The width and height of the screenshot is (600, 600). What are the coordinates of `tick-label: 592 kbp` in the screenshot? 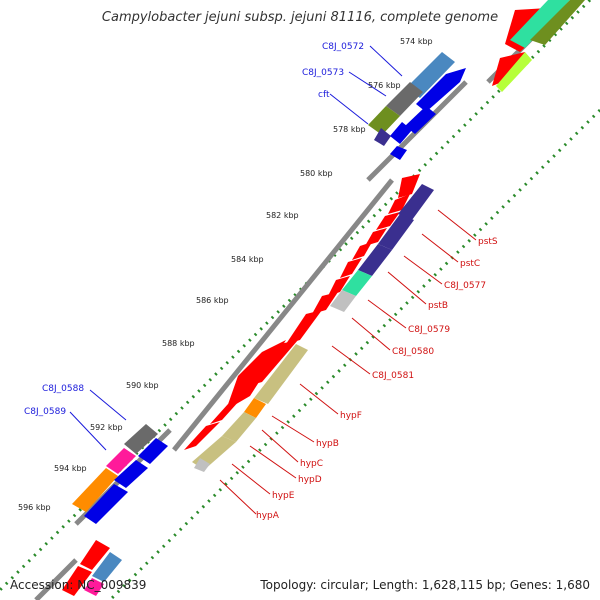 It's located at (106, 427).